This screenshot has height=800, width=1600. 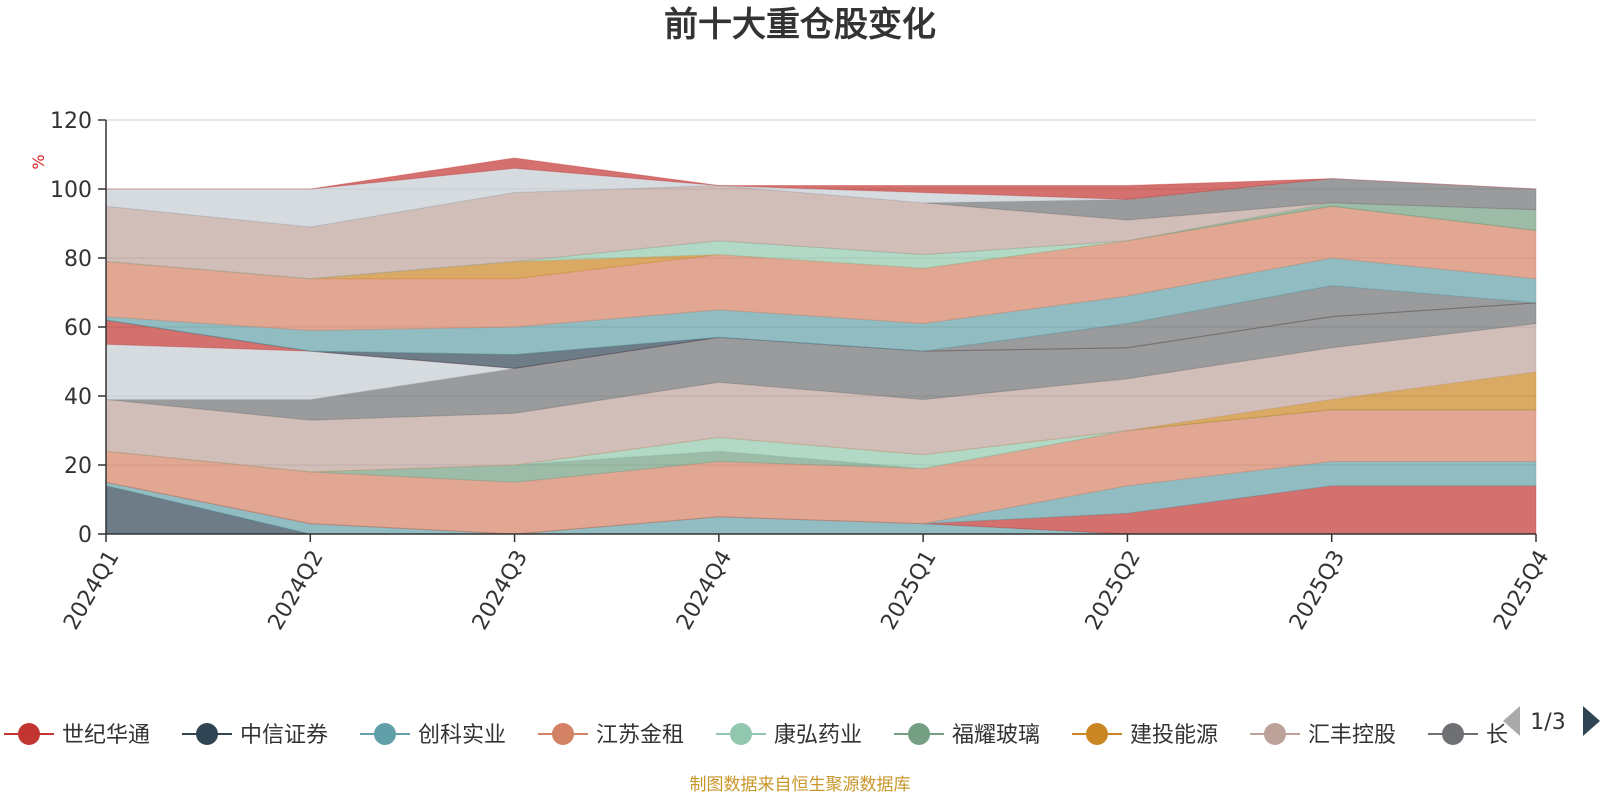 I want to click on legend-label: 康弘药业, so click(x=818, y=735).